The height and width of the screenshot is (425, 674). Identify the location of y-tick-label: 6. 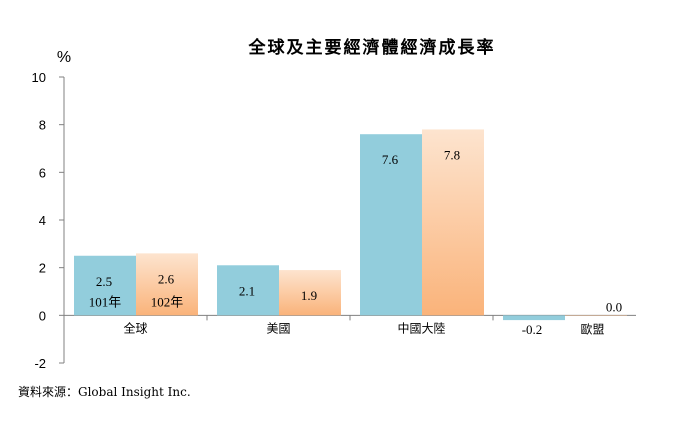
(42, 172).